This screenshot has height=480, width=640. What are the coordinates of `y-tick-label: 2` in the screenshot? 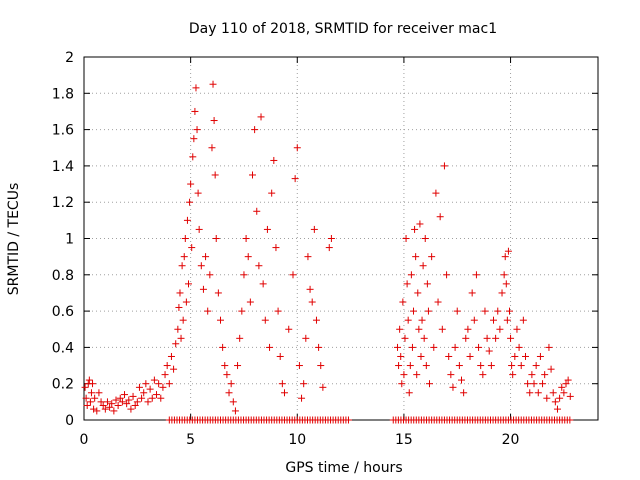 It's located at (69, 58).